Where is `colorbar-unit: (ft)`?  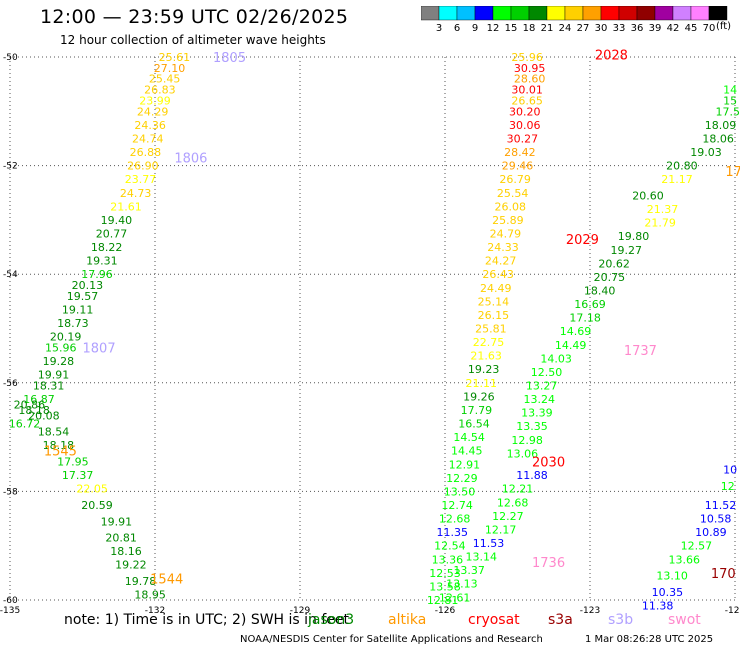
colorbar-unit: (ft) is located at coordinates (724, 26).